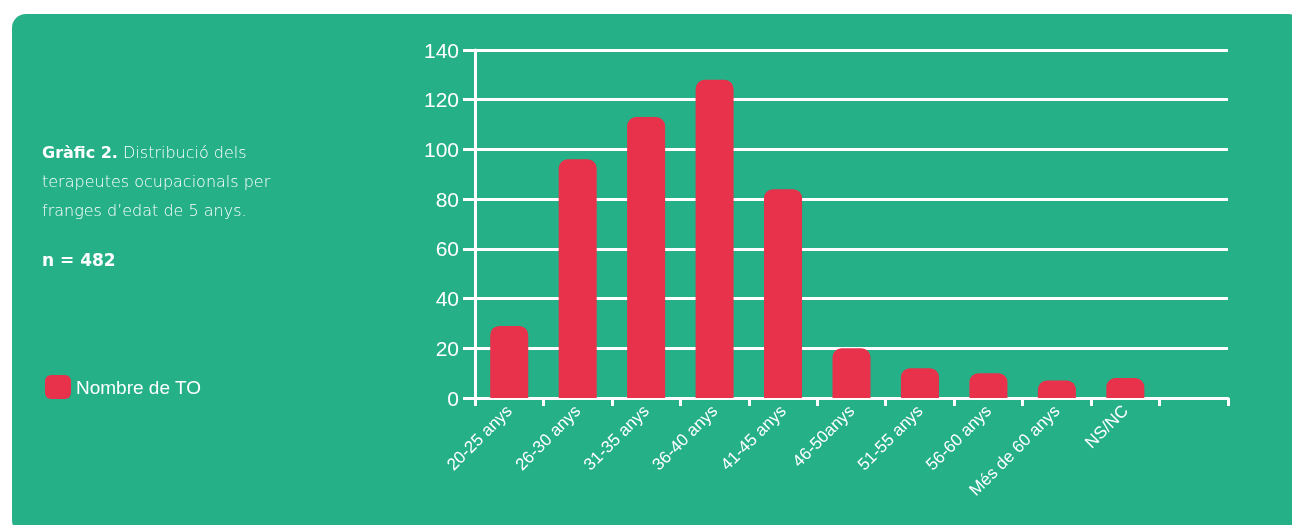 Image resolution: width=1292 pixels, height=525 pixels. Describe the element at coordinates (447, 348) in the screenshot. I see `y-tick-label: 20` at that location.